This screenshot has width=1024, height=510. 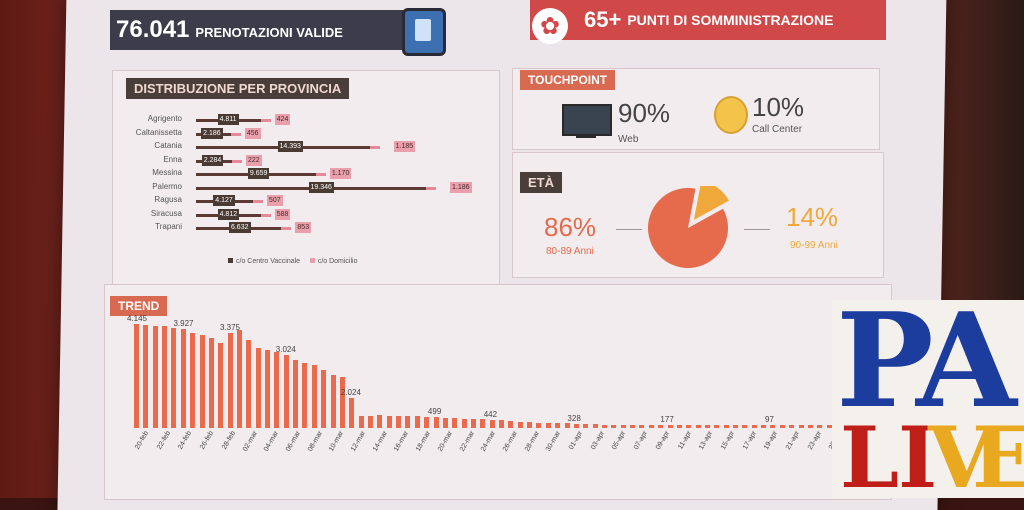 I want to click on headset-icon, so click(x=731, y=115).